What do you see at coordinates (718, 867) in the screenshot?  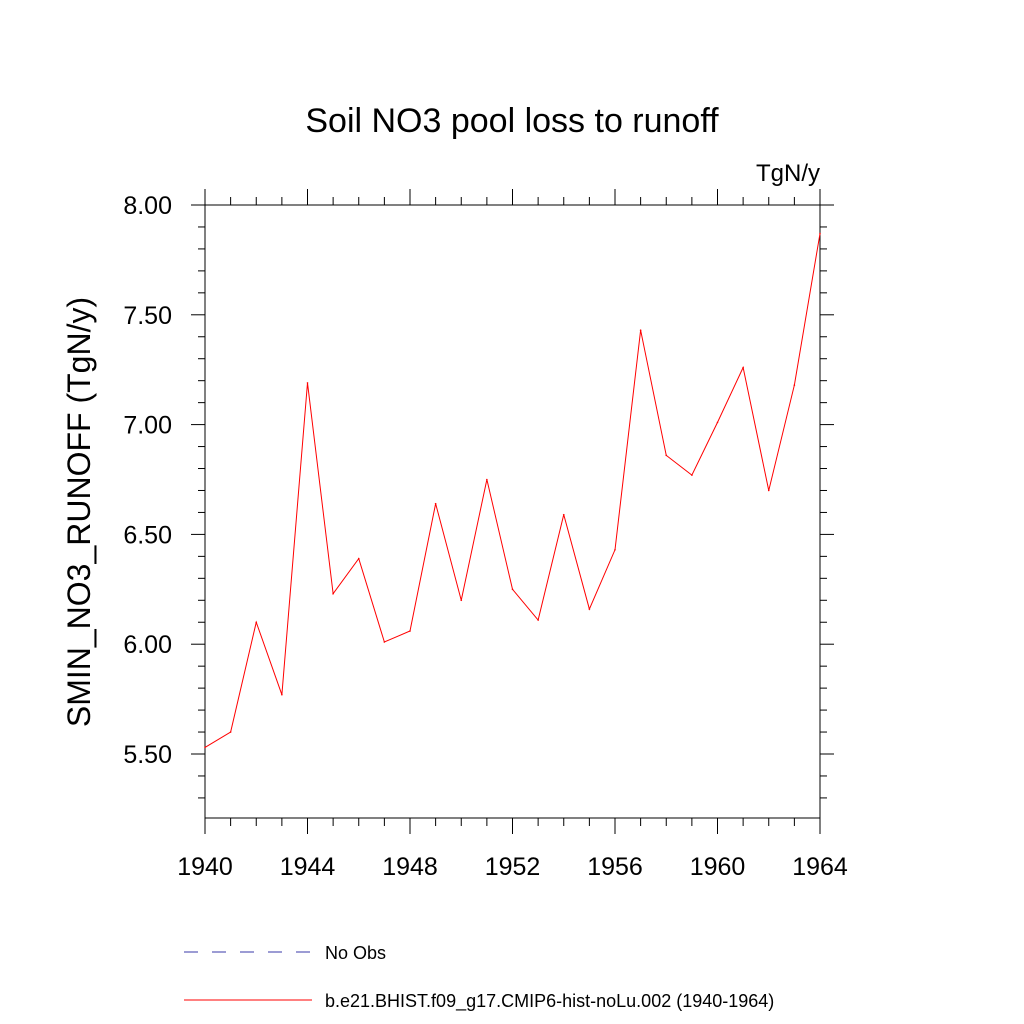 I see `x-tick-label: 1960` at bounding box center [718, 867].